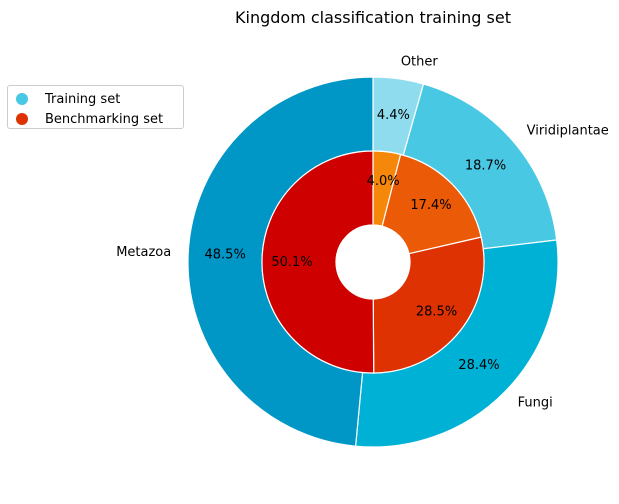  Describe the element at coordinates (143, 252) in the screenshot. I see `category-label-metazoa: Metazoa` at that location.